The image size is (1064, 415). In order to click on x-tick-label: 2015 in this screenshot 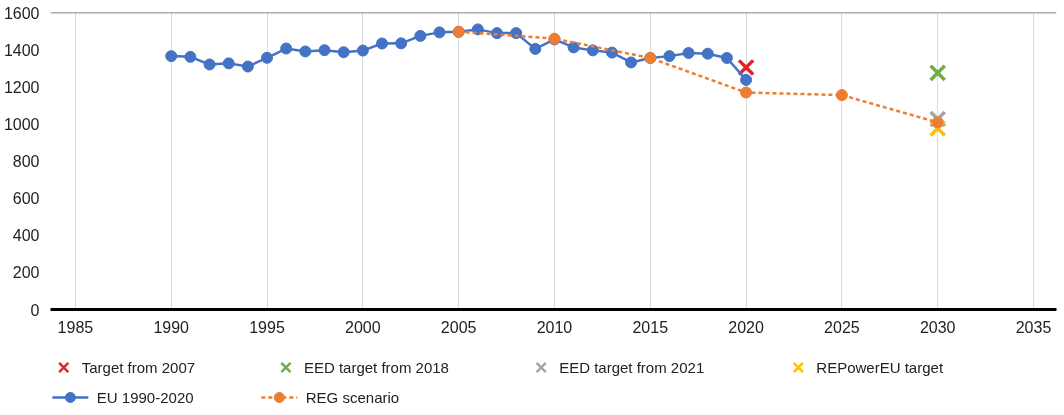, I will do `click(650, 327)`.